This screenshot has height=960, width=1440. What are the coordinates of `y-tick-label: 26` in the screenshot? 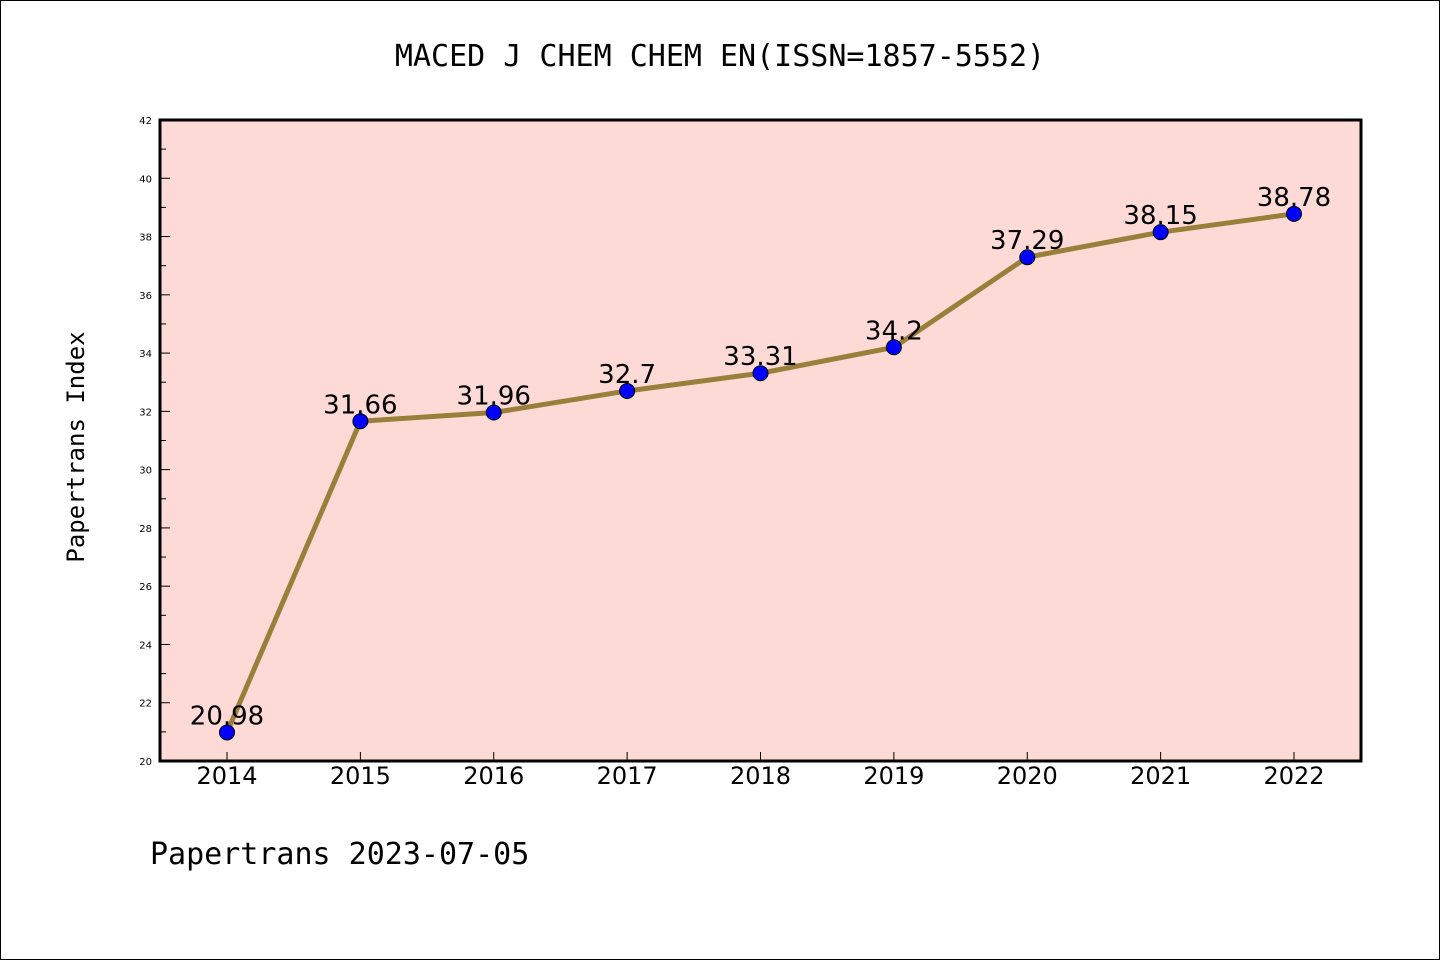 It's located at (145, 587).